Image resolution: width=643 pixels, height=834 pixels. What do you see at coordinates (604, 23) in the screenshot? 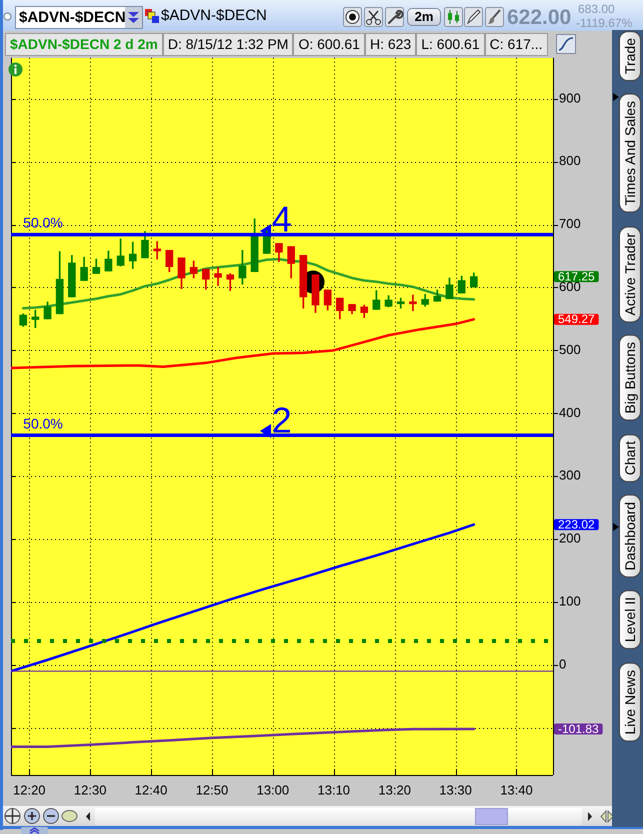
I see `text: -1119.67%` at bounding box center [604, 23].